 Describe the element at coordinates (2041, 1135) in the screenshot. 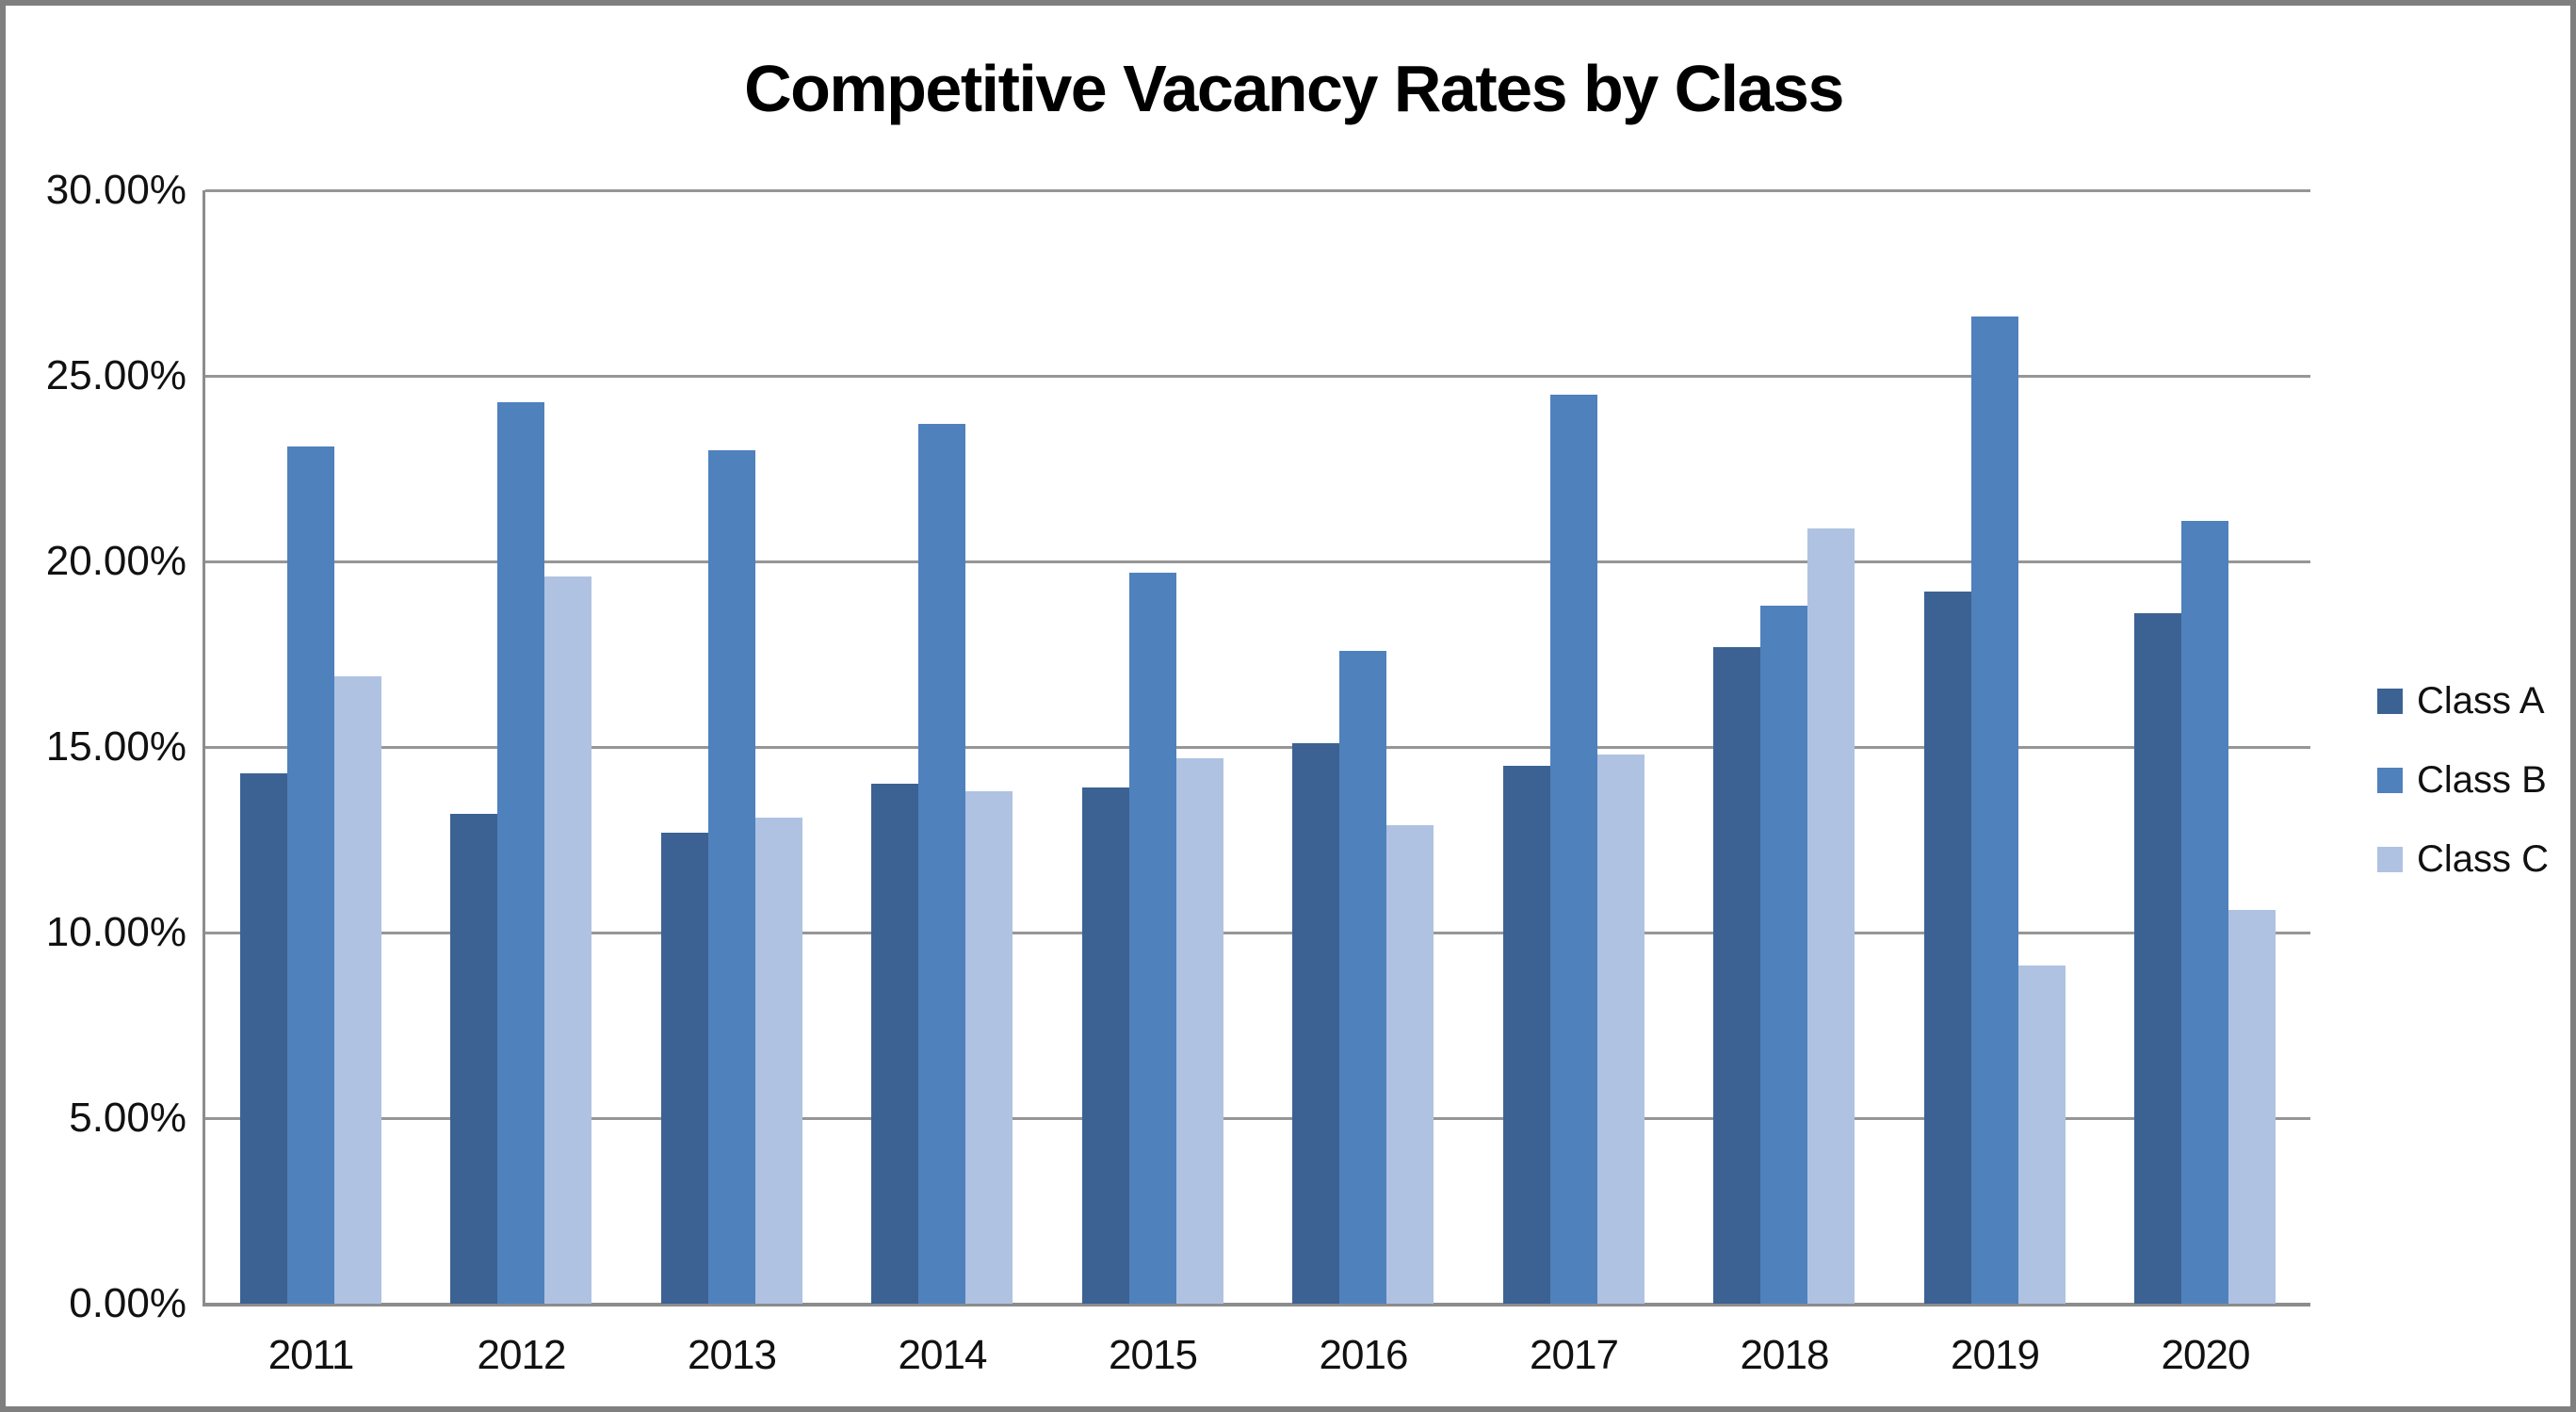

I see `bar-class-c-2019` at that location.